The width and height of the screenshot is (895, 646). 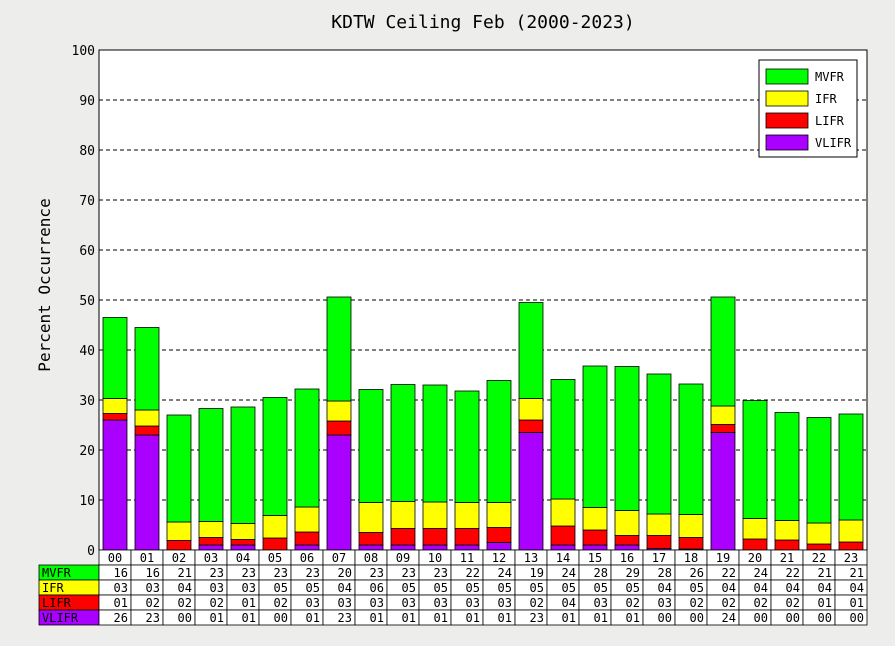 I want to click on table-row-label: IFR, so click(x=53, y=588).